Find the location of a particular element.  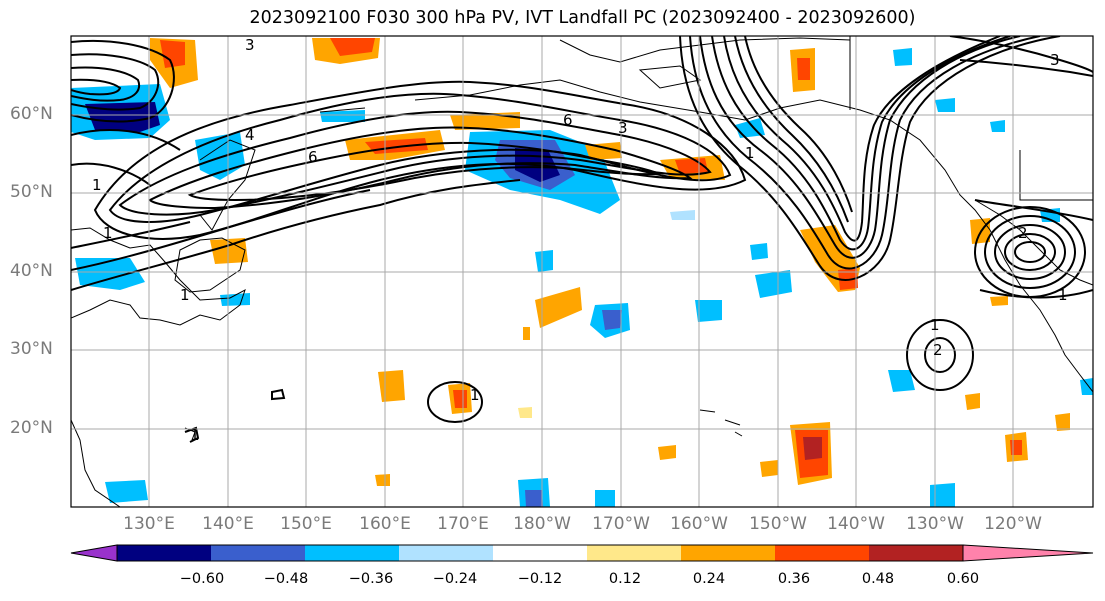

colorbar-tick-label: −0.48 is located at coordinates (286, 579).